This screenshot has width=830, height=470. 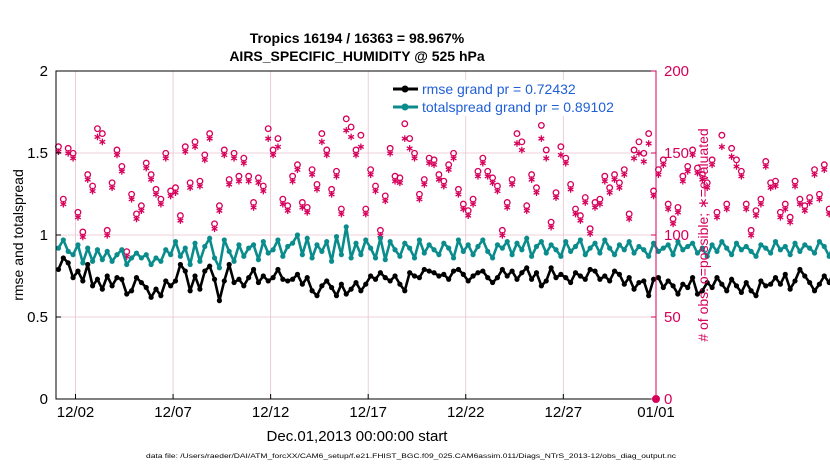 What do you see at coordinates (44, 235) in the screenshot?
I see `y-axis-left: 0 0.5 1 1.5 2` at bounding box center [44, 235].